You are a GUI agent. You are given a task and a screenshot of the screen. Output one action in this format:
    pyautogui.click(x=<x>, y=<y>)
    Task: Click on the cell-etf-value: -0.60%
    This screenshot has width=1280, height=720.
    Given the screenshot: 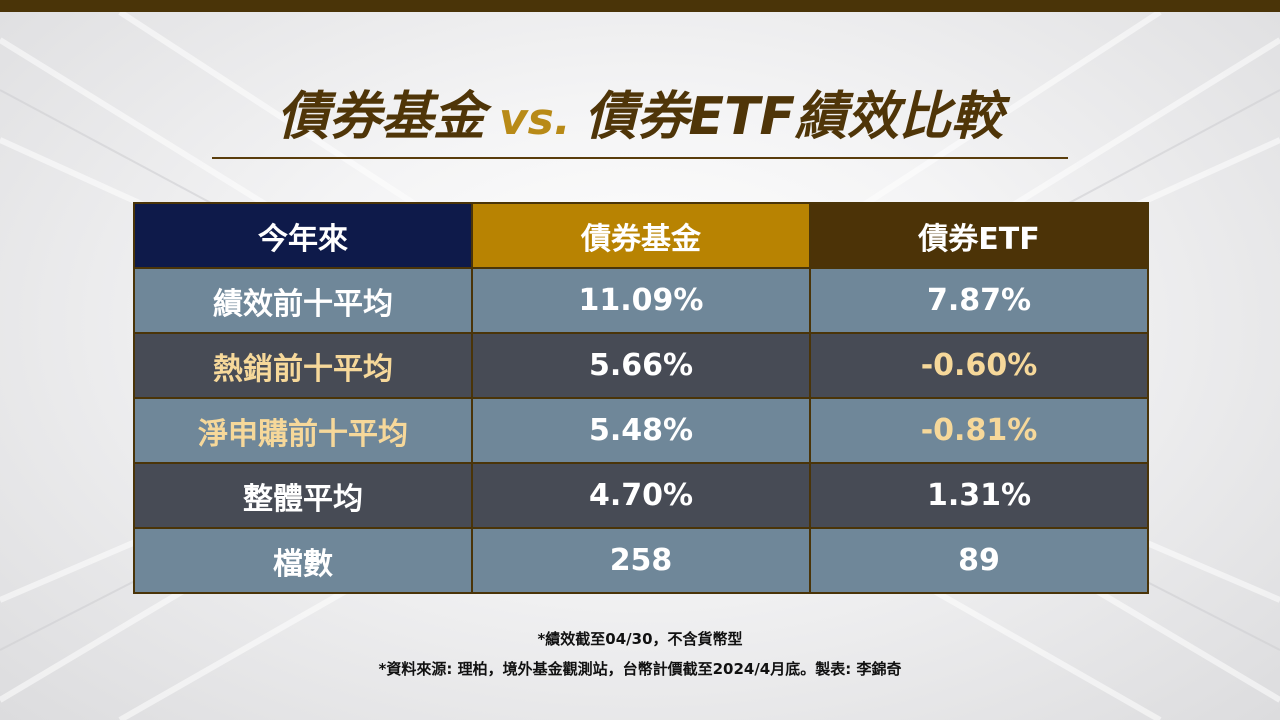 What is the action you would take?
    pyautogui.click(x=979, y=365)
    